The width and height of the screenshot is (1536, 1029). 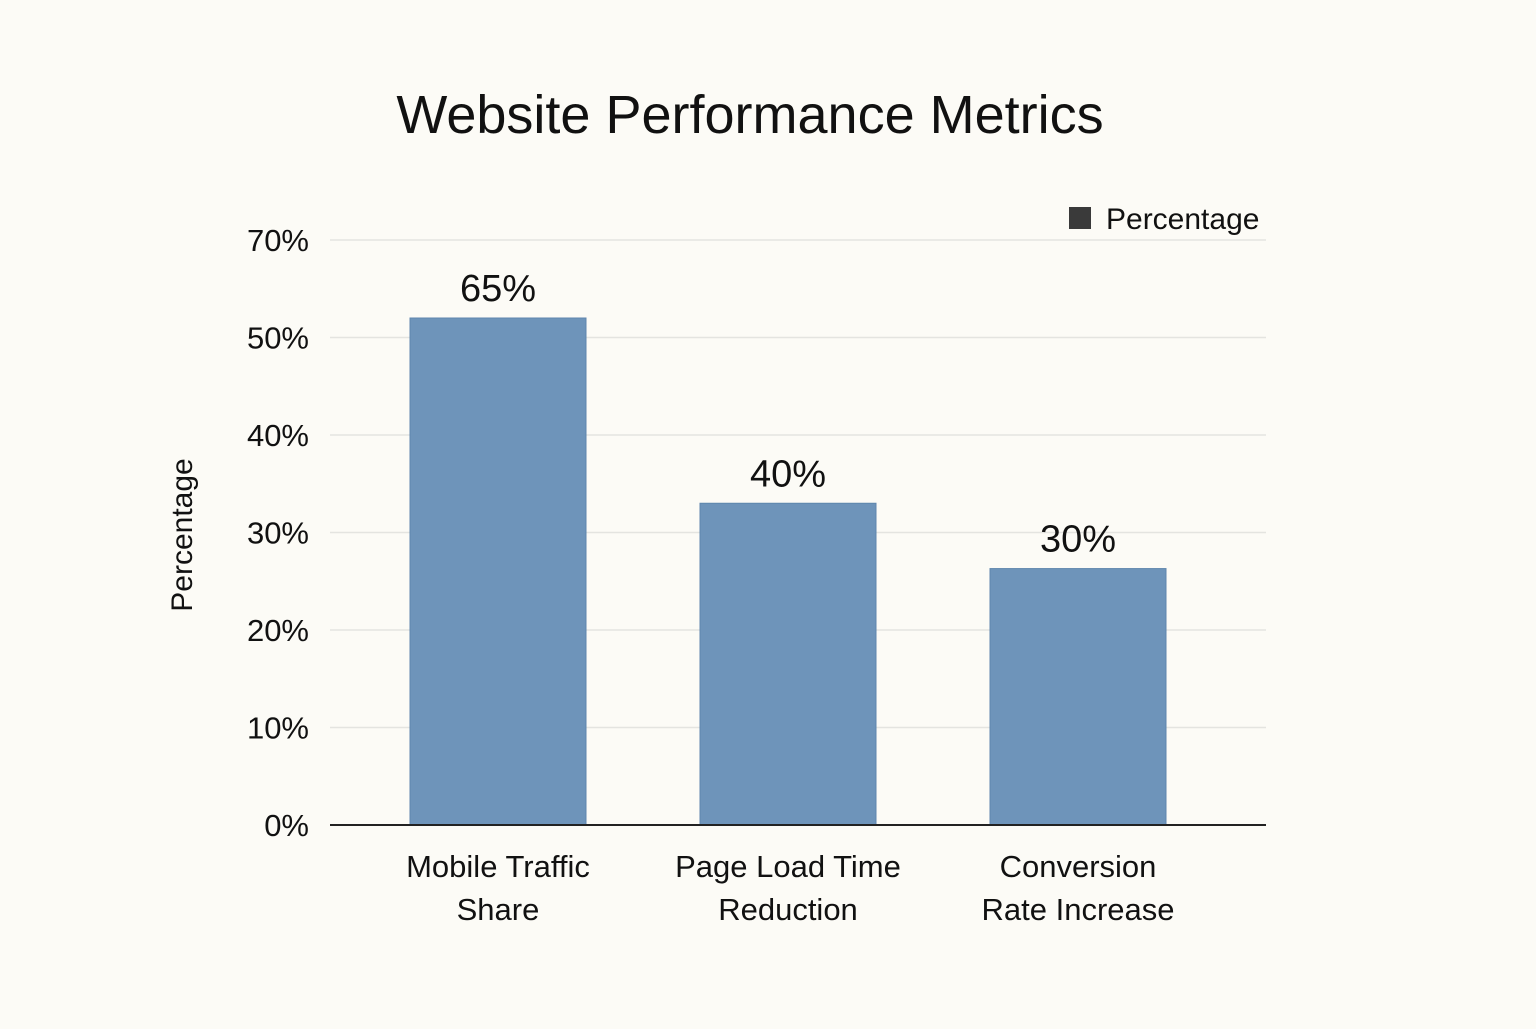 What do you see at coordinates (788, 474) in the screenshot?
I see `bar-value-label: 40%` at bounding box center [788, 474].